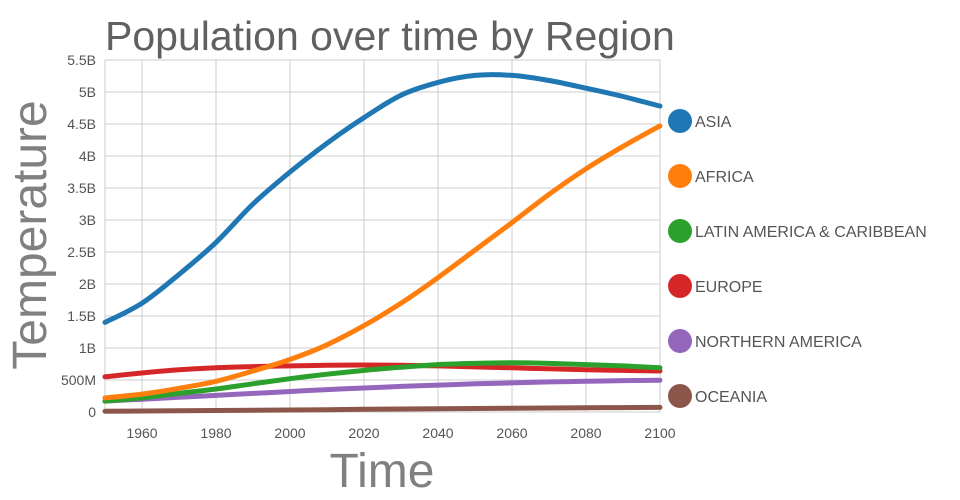 Image resolution: width=960 pixels, height=500 pixels. Describe the element at coordinates (81, 316) in the screenshot. I see `y-tick-label: 1.5B` at that location.